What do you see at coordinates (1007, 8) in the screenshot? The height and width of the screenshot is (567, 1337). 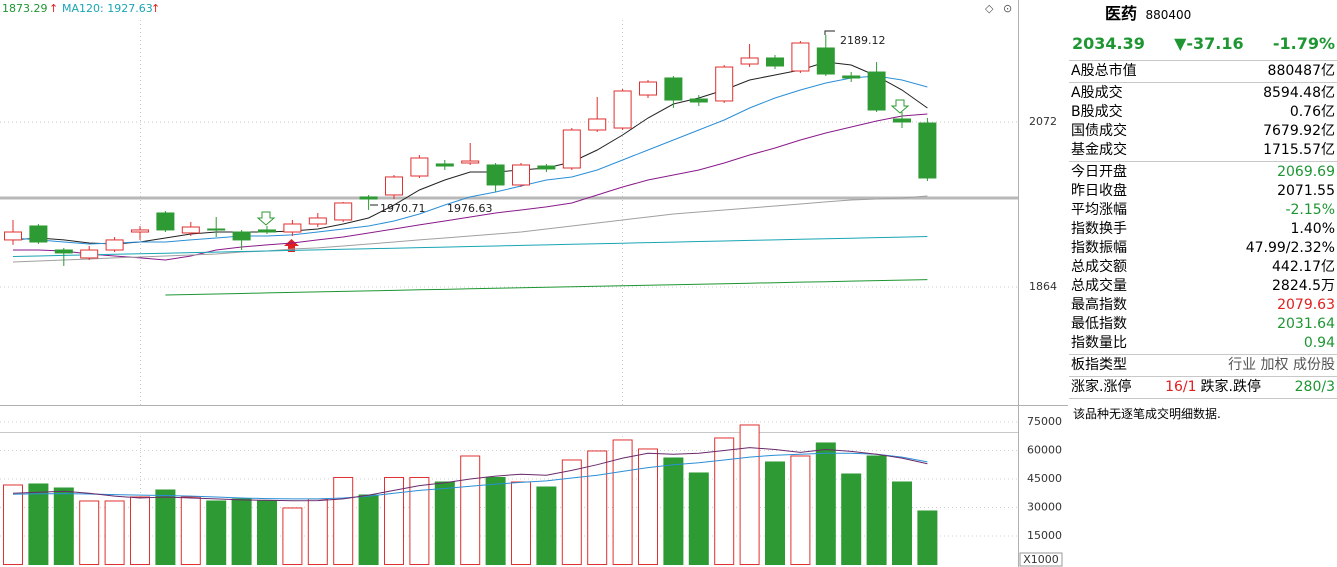 I see `settings-icon: ⊙` at bounding box center [1007, 8].